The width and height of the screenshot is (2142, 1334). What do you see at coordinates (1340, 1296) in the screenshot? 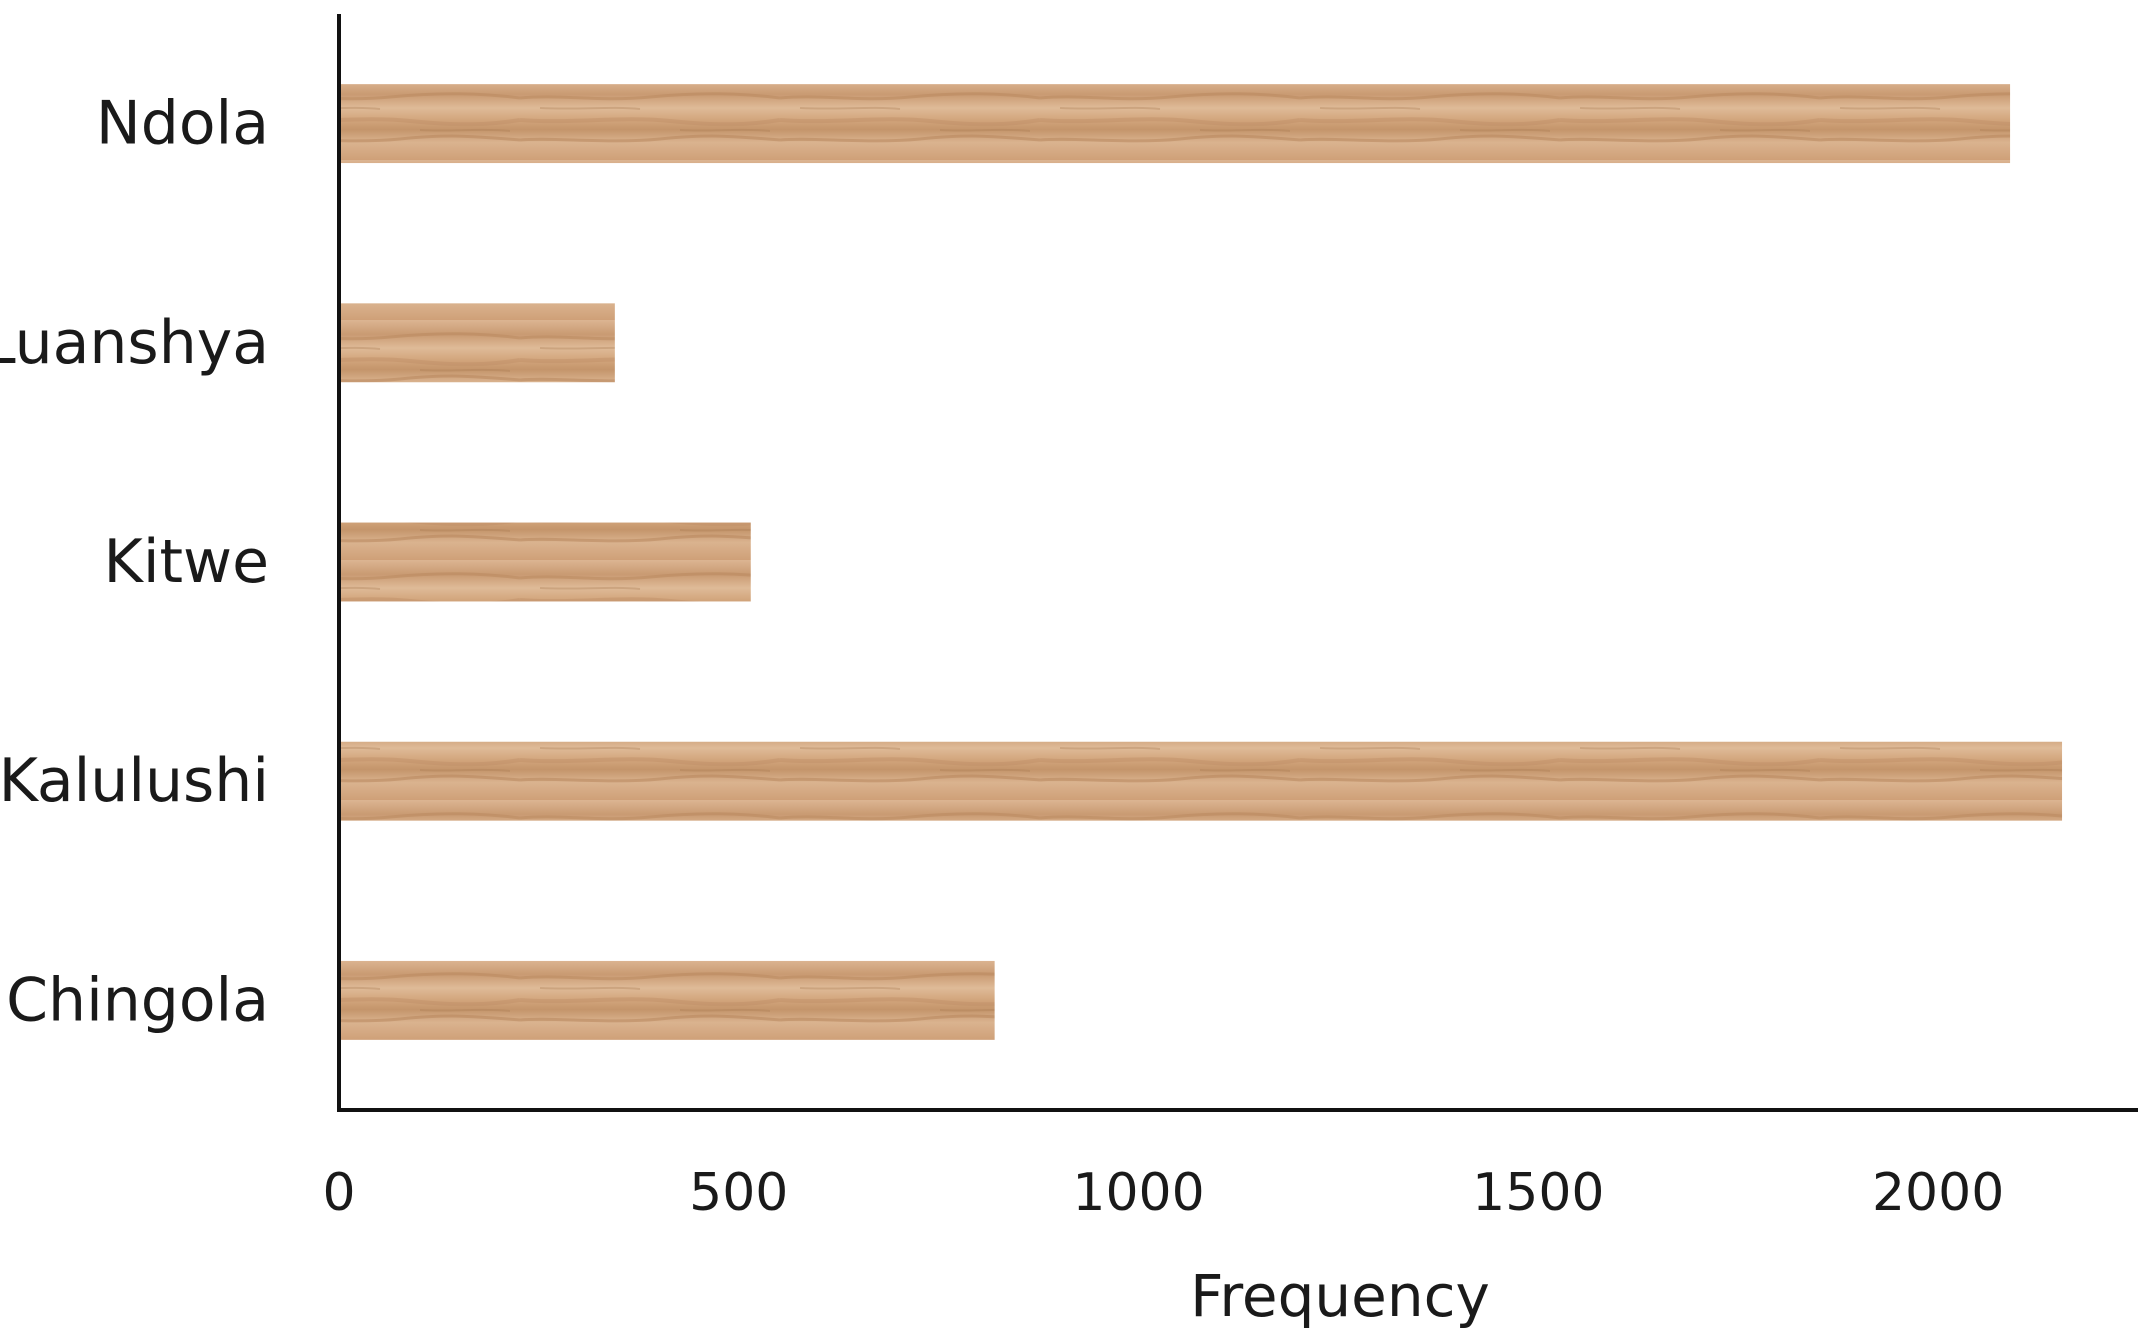
I see `x-axis-title: Frequency` at bounding box center [1340, 1296].